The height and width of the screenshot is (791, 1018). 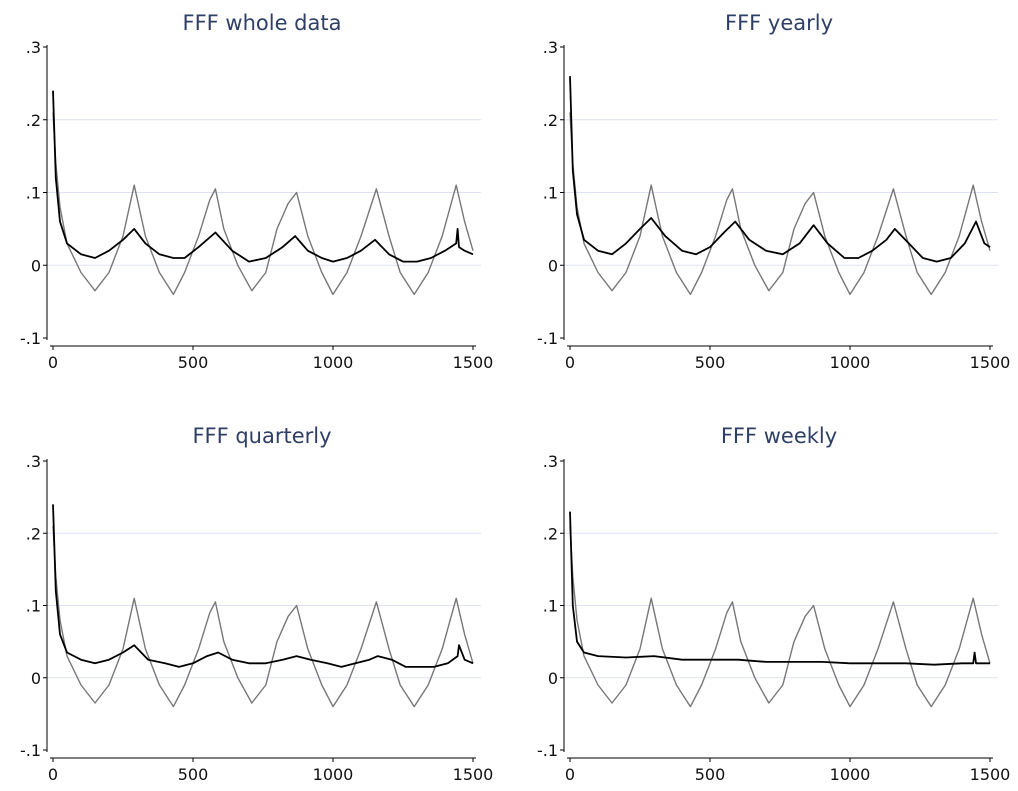 What do you see at coordinates (261, 436) in the screenshot?
I see `panel-title: FFF quarterly` at bounding box center [261, 436].